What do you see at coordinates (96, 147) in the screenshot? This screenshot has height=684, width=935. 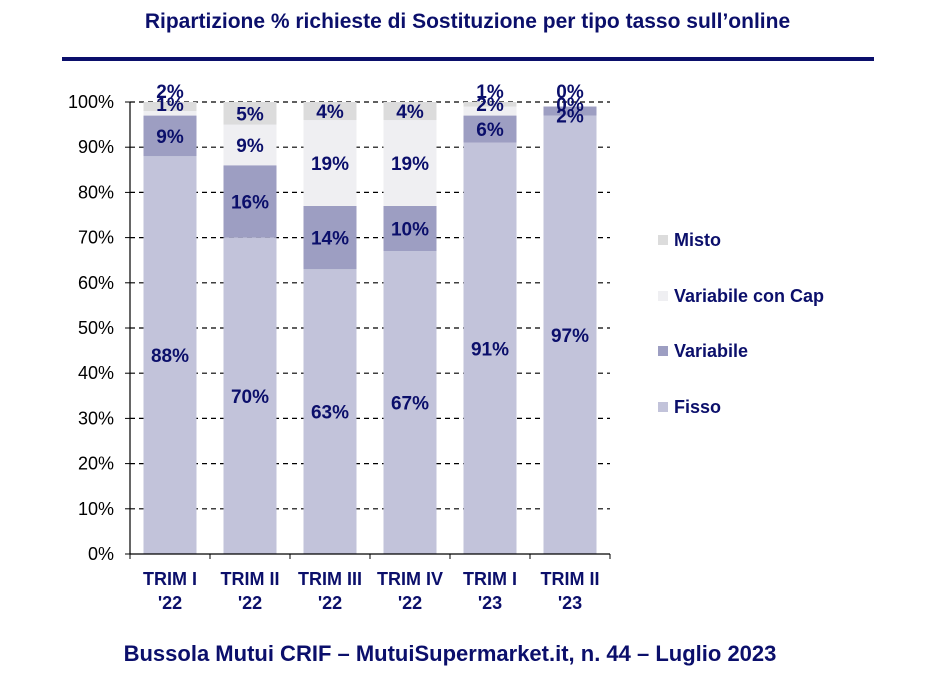 I see `y-tick-label: 90%` at bounding box center [96, 147].